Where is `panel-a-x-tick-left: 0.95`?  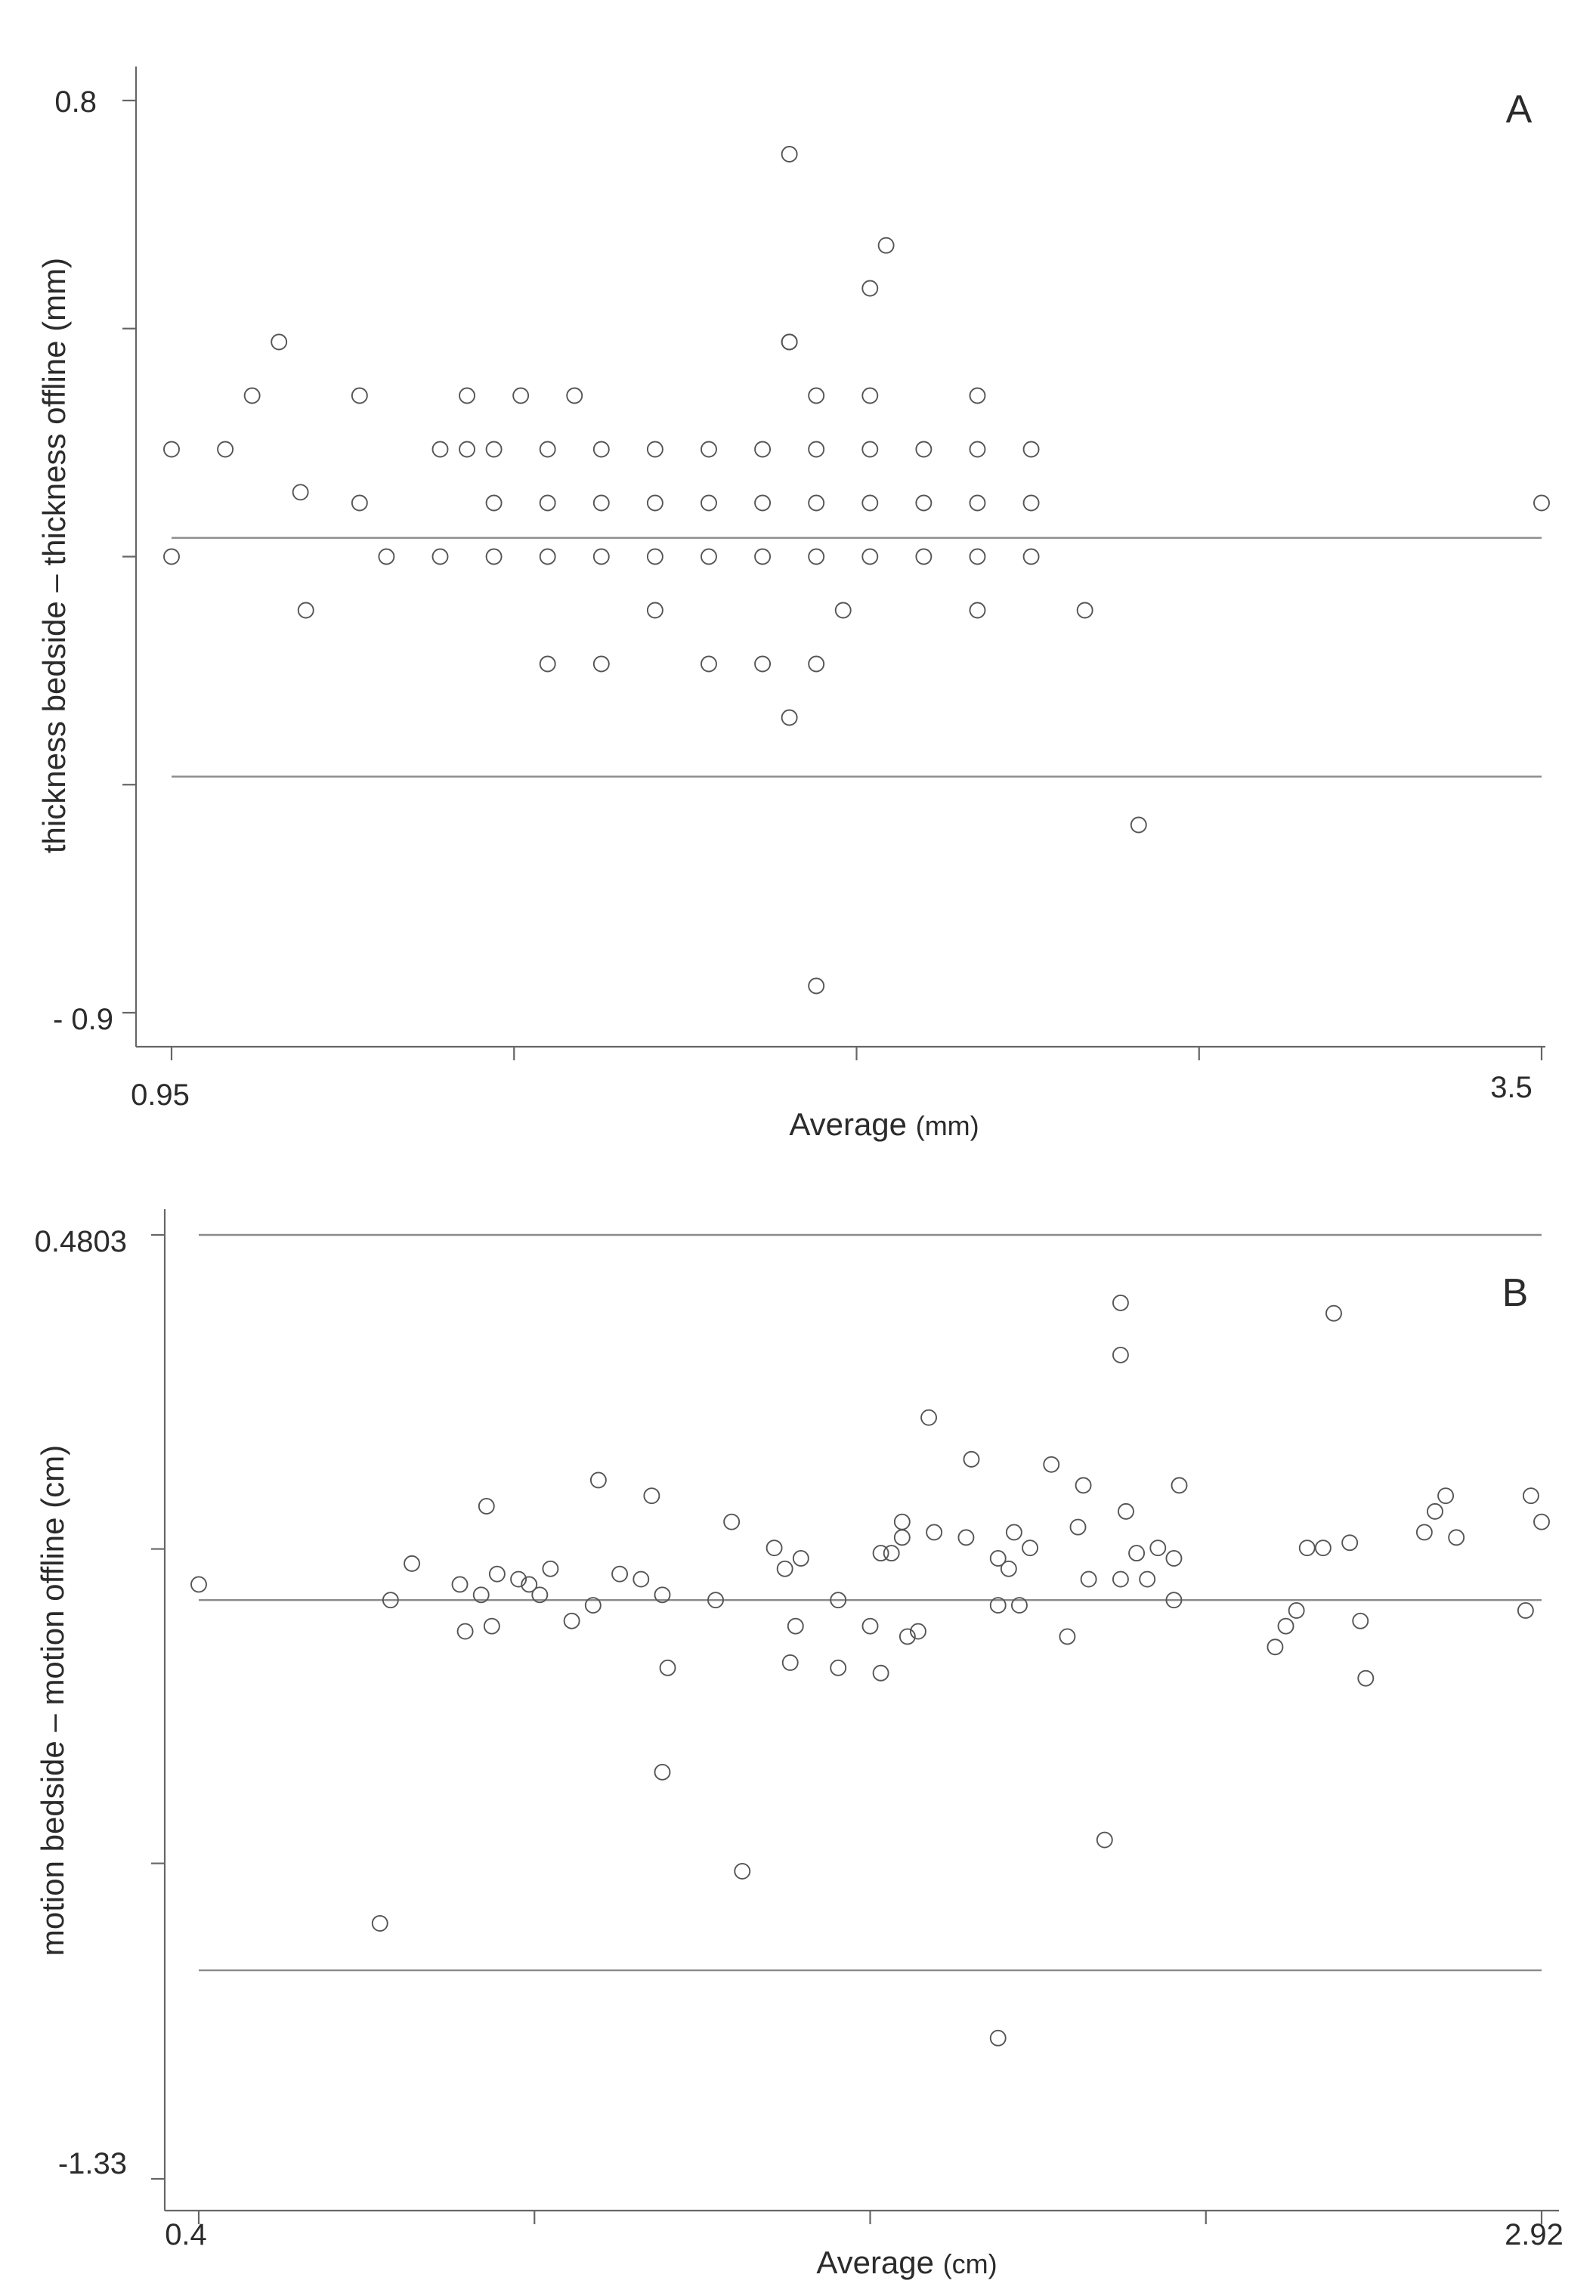
panel-a-x-tick-left: 0.95 is located at coordinates (160, 1095).